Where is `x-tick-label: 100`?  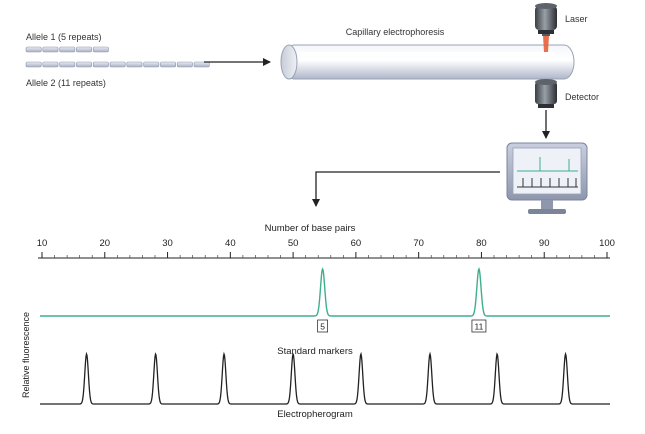
x-tick-label: 100 is located at coordinates (607, 243).